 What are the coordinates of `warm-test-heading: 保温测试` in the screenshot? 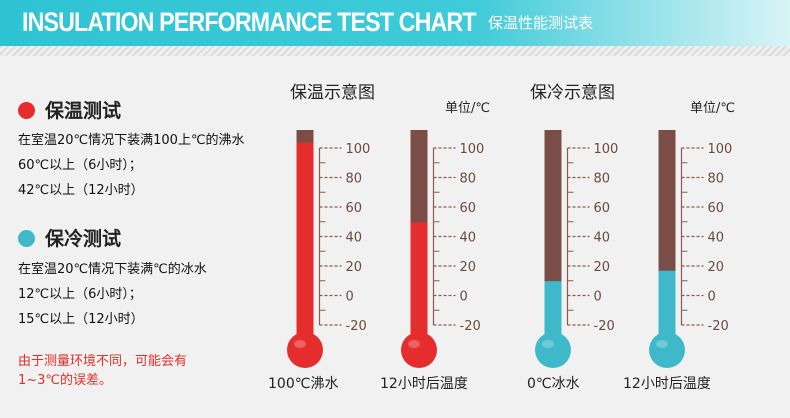 It's located at (69, 111).